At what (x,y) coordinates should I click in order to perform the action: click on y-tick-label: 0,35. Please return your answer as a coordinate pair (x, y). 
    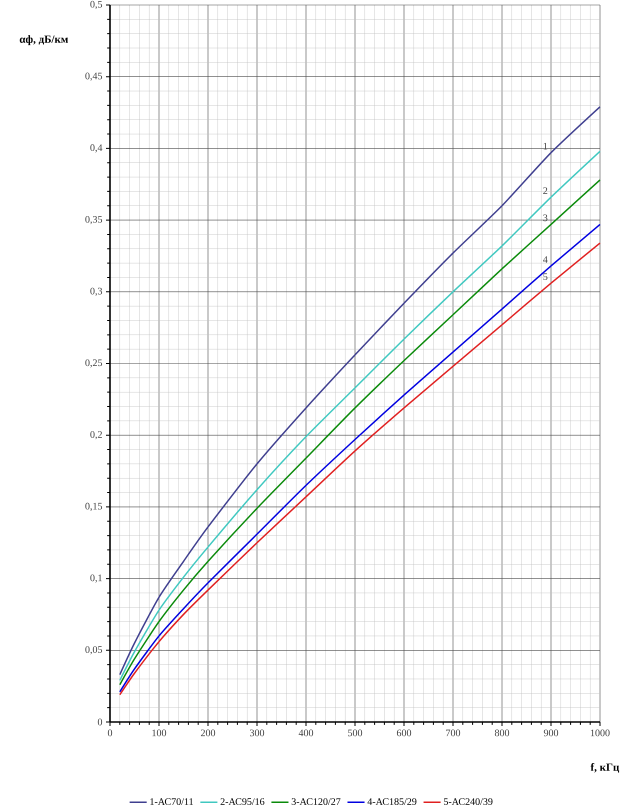
    Looking at the image, I should click on (93, 220).